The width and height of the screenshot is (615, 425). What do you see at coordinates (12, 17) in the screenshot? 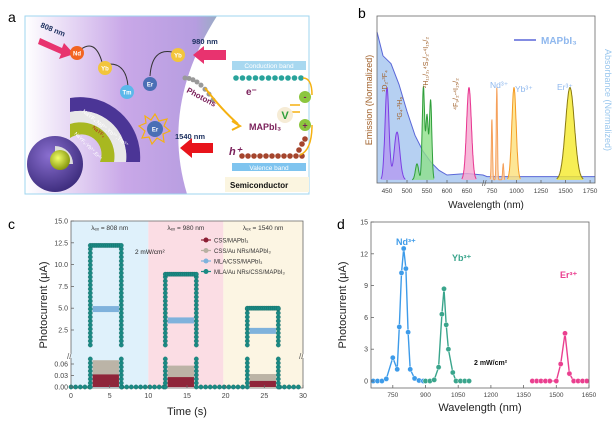
I see `panel-label-a: a` at bounding box center [12, 17].